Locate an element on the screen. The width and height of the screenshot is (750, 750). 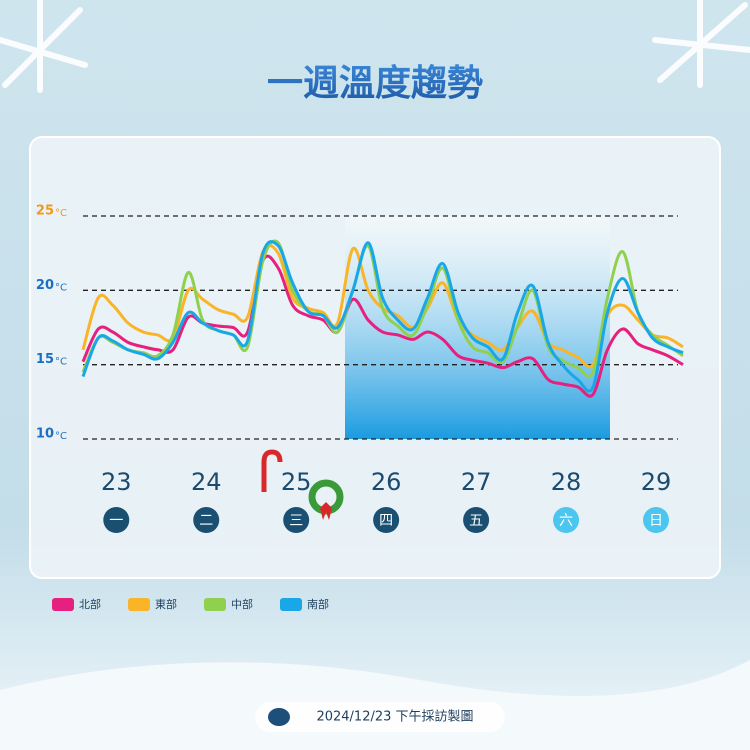
x-tick-label: 25 is located at coordinates (296, 482).